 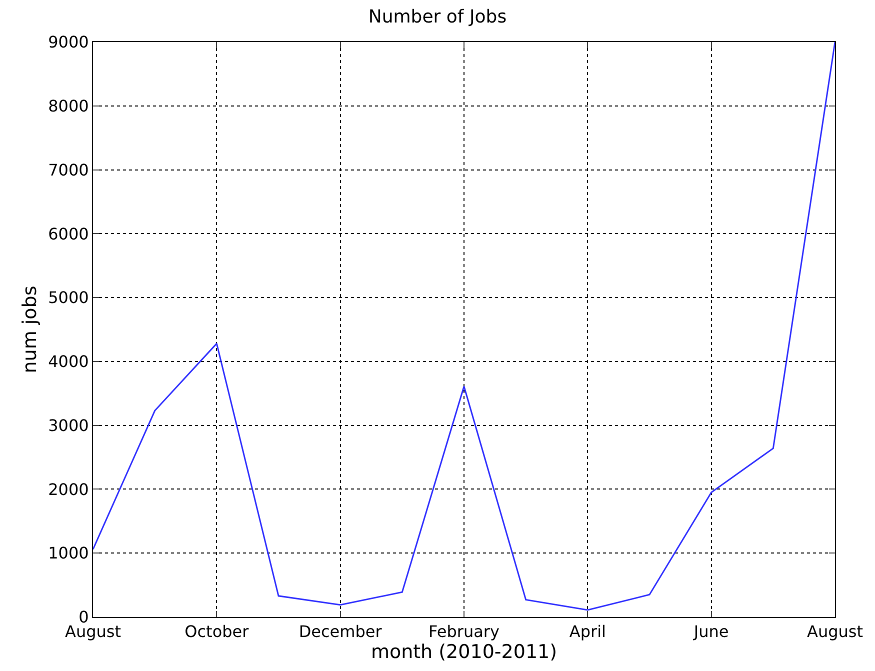 What do you see at coordinates (68, 42) in the screenshot?
I see `y-tick-label: 9000` at bounding box center [68, 42].